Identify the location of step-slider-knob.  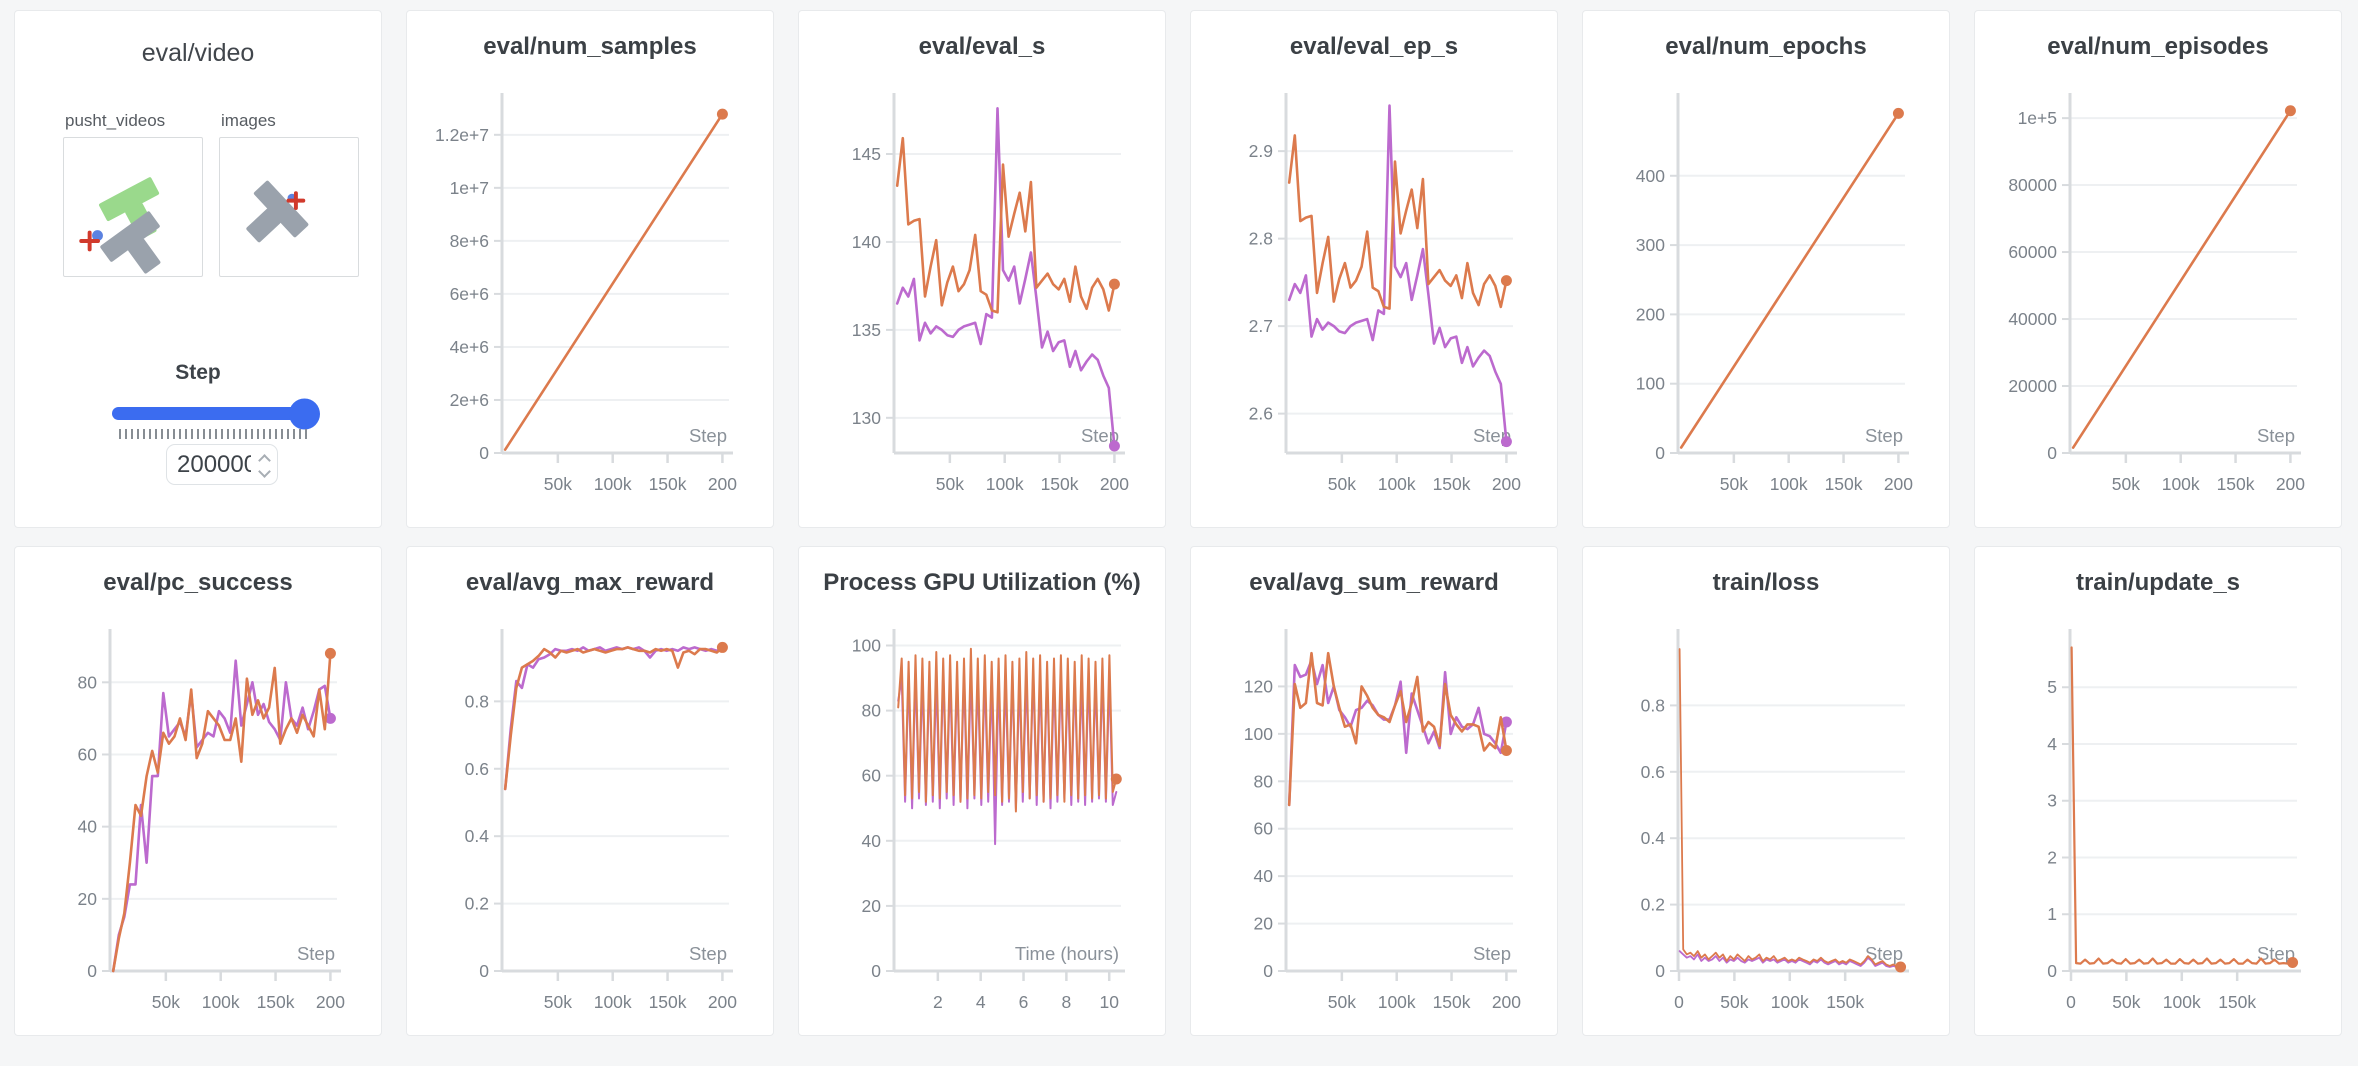
(304, 413).